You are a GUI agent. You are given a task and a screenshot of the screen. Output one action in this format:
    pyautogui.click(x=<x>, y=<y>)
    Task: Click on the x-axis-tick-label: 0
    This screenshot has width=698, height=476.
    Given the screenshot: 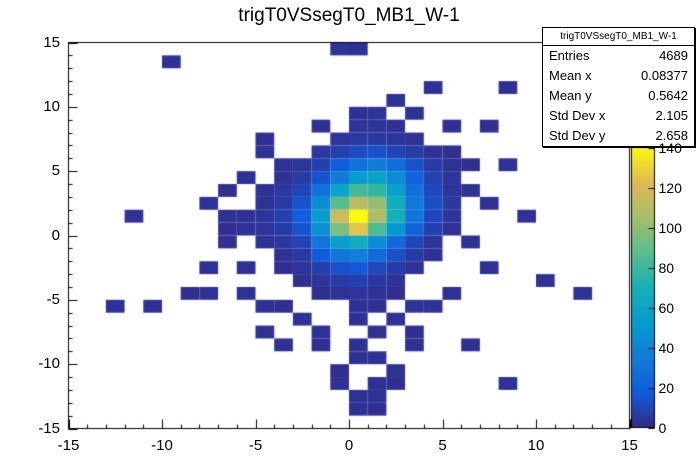 What is the action you would take?
    pyautogui.click(x=349, y=445)
    